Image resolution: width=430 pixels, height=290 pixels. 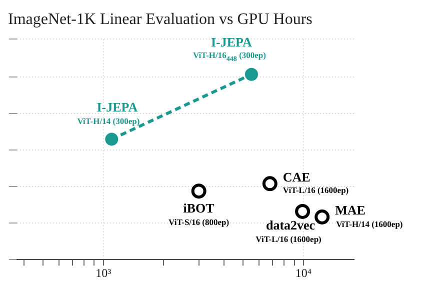 I want to click on x-tick-label: 10⁴, so click(x=303, y=273).